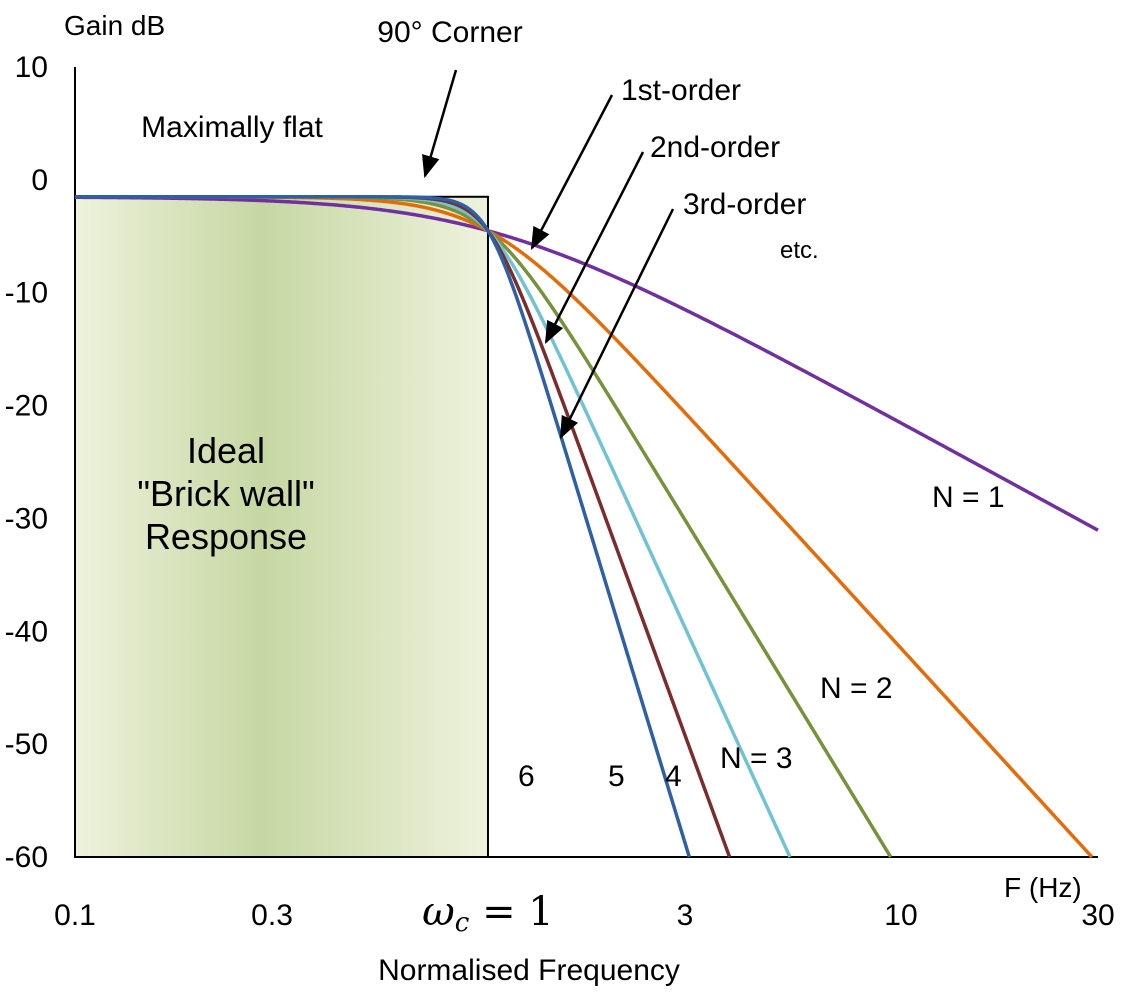 This screenshot has height=1001, width=1121. Describe the element at coordinates (1043, 887) in the screenshot. I see `x-axis-unit-label: F (Hz)` at that location.